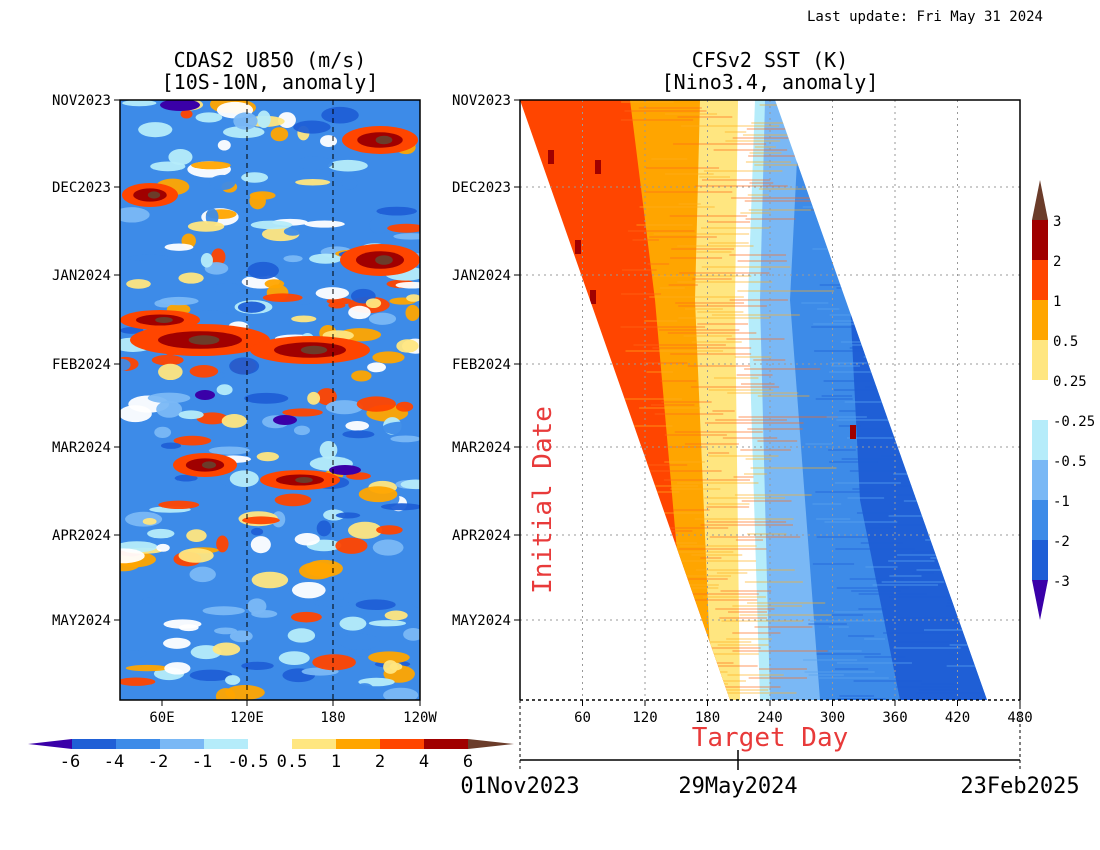 Image resolution: width=1100 pixels, height=850 pixels. What do you see at coordinates (481, 621) in the screenshot?
I see `sst-y-tick-label: MAY2024` at bounding box center [481, 621].